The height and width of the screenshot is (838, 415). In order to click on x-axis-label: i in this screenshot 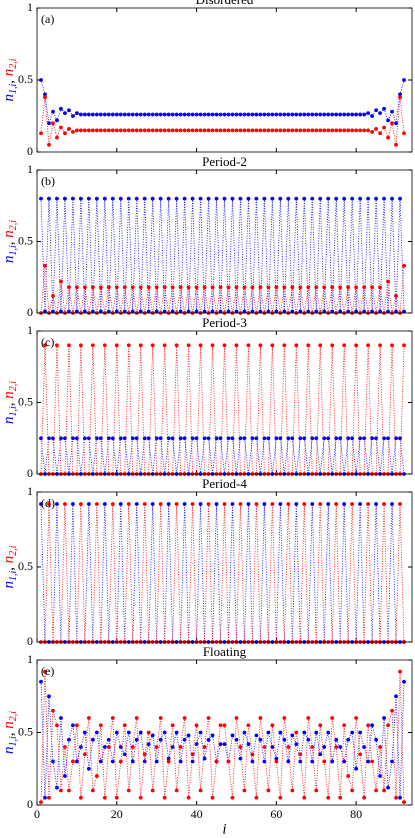, I will do `click(224, 829)`.